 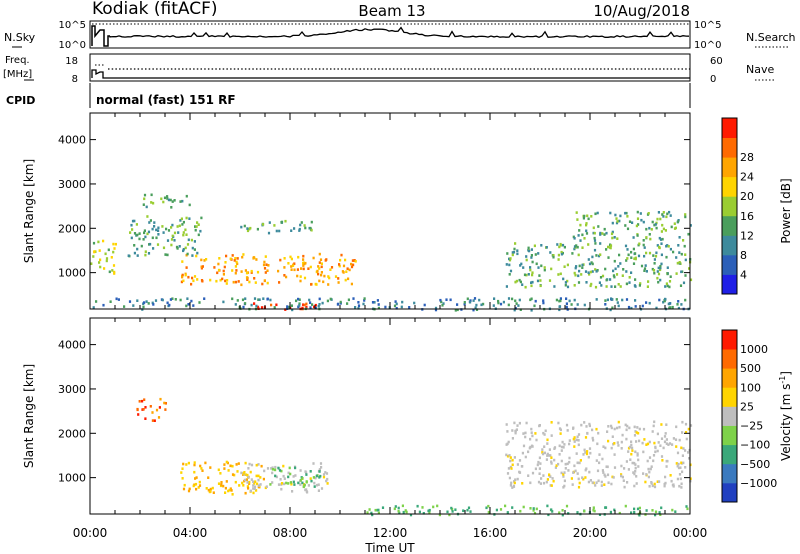 What do you see at coordinates (760, 69) in the screenshot?
I see `nave-label: Nave` at bounding box center [760, 69].